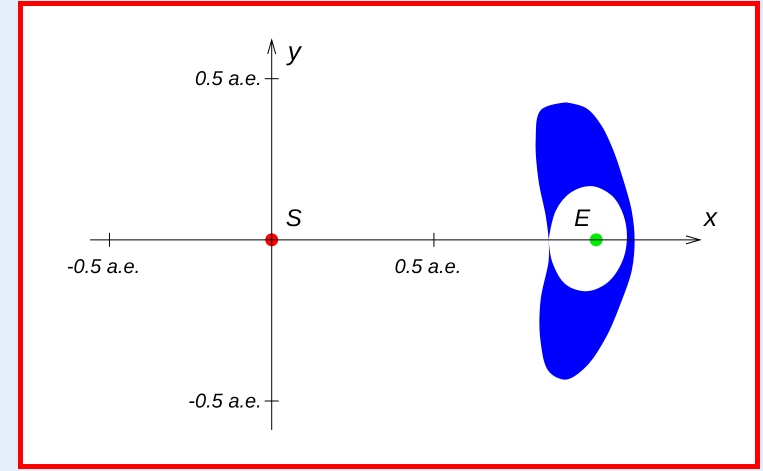 This screenshot has height=471, width=763. I want to click on y-axis-title: y, so click(294, 51).